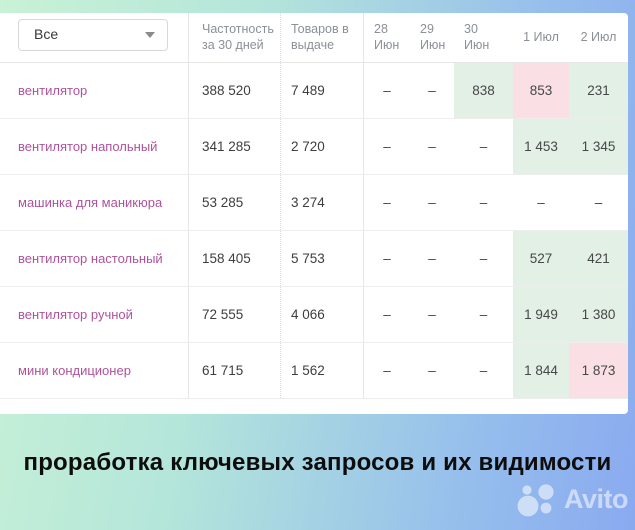  Describe the element at coordinates (321, 370) in the screenshot. I see `products-cell: 1 562` at that location.